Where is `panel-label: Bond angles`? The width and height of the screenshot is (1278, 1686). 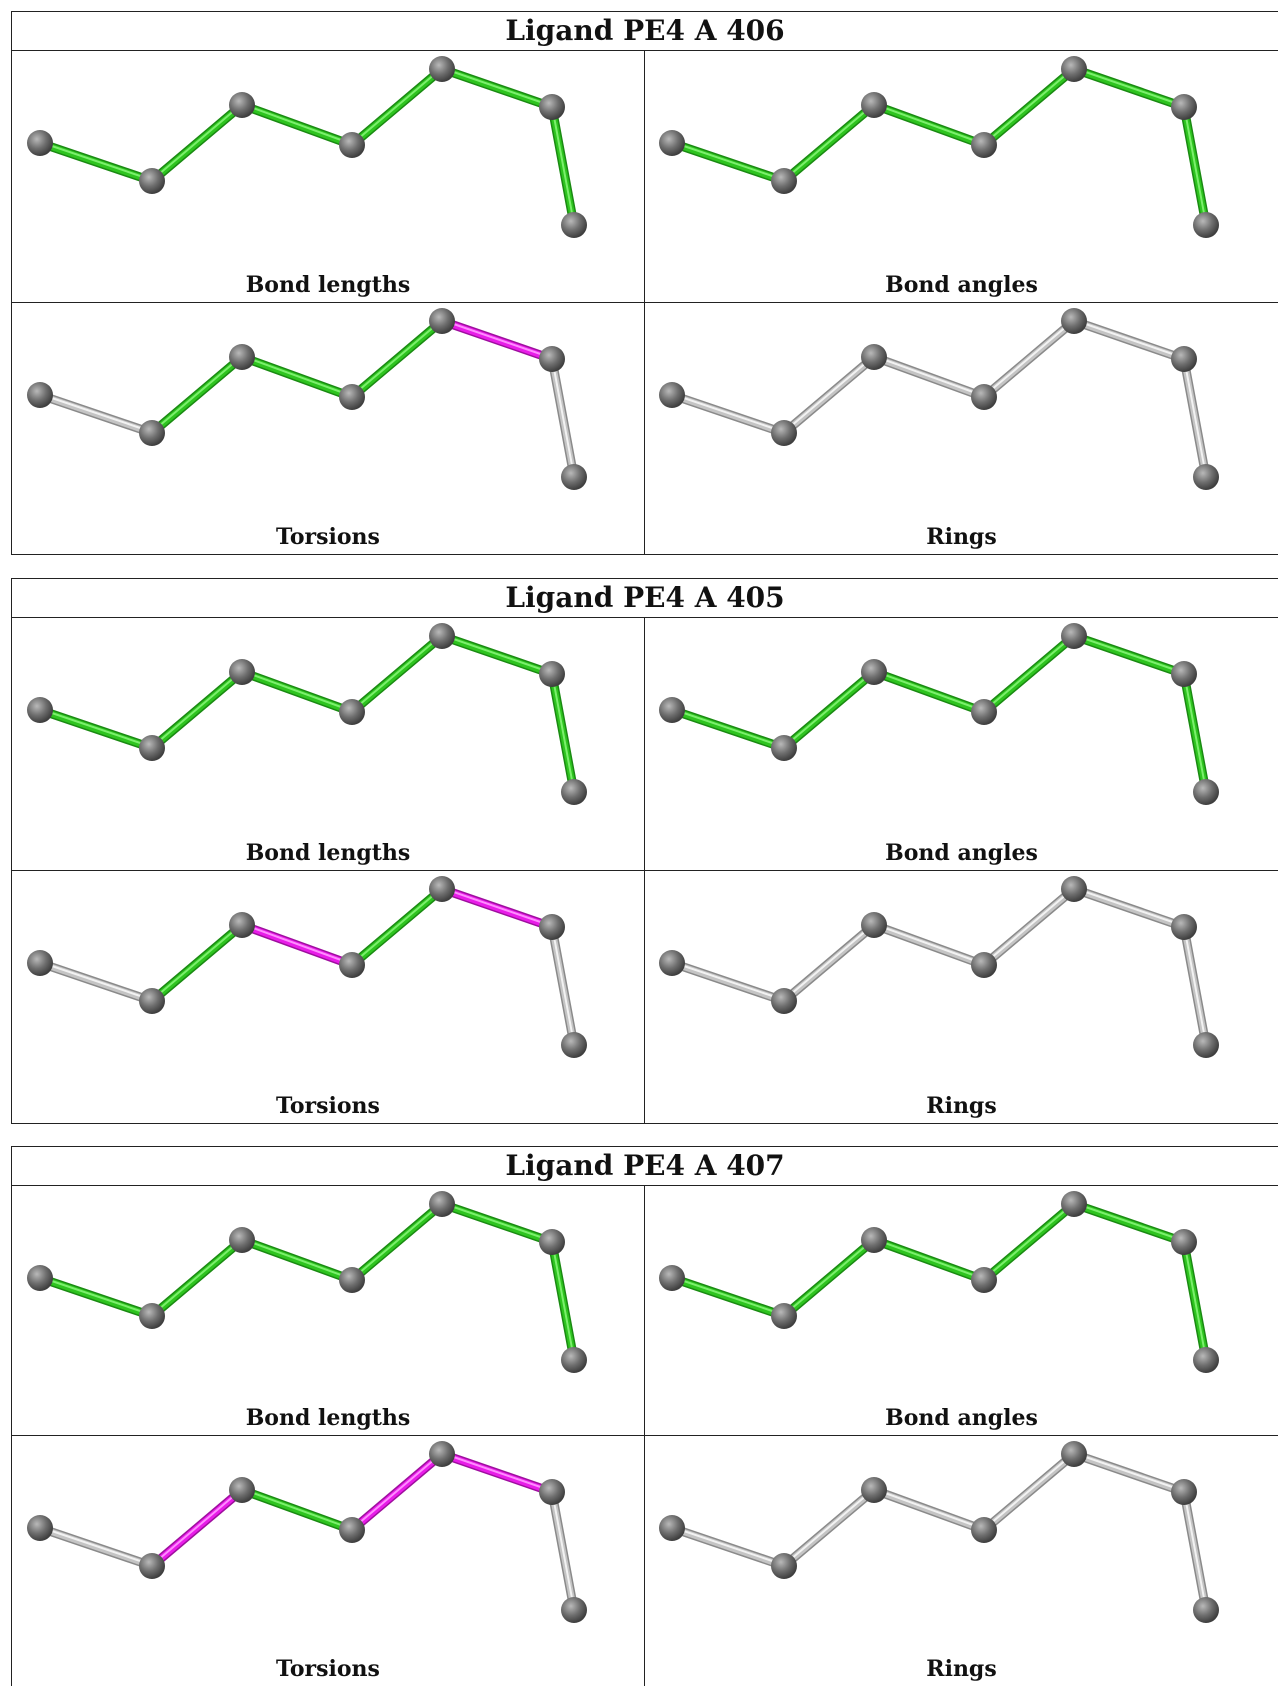 panel-label: Bond angles is located at coordinates (961, 852).